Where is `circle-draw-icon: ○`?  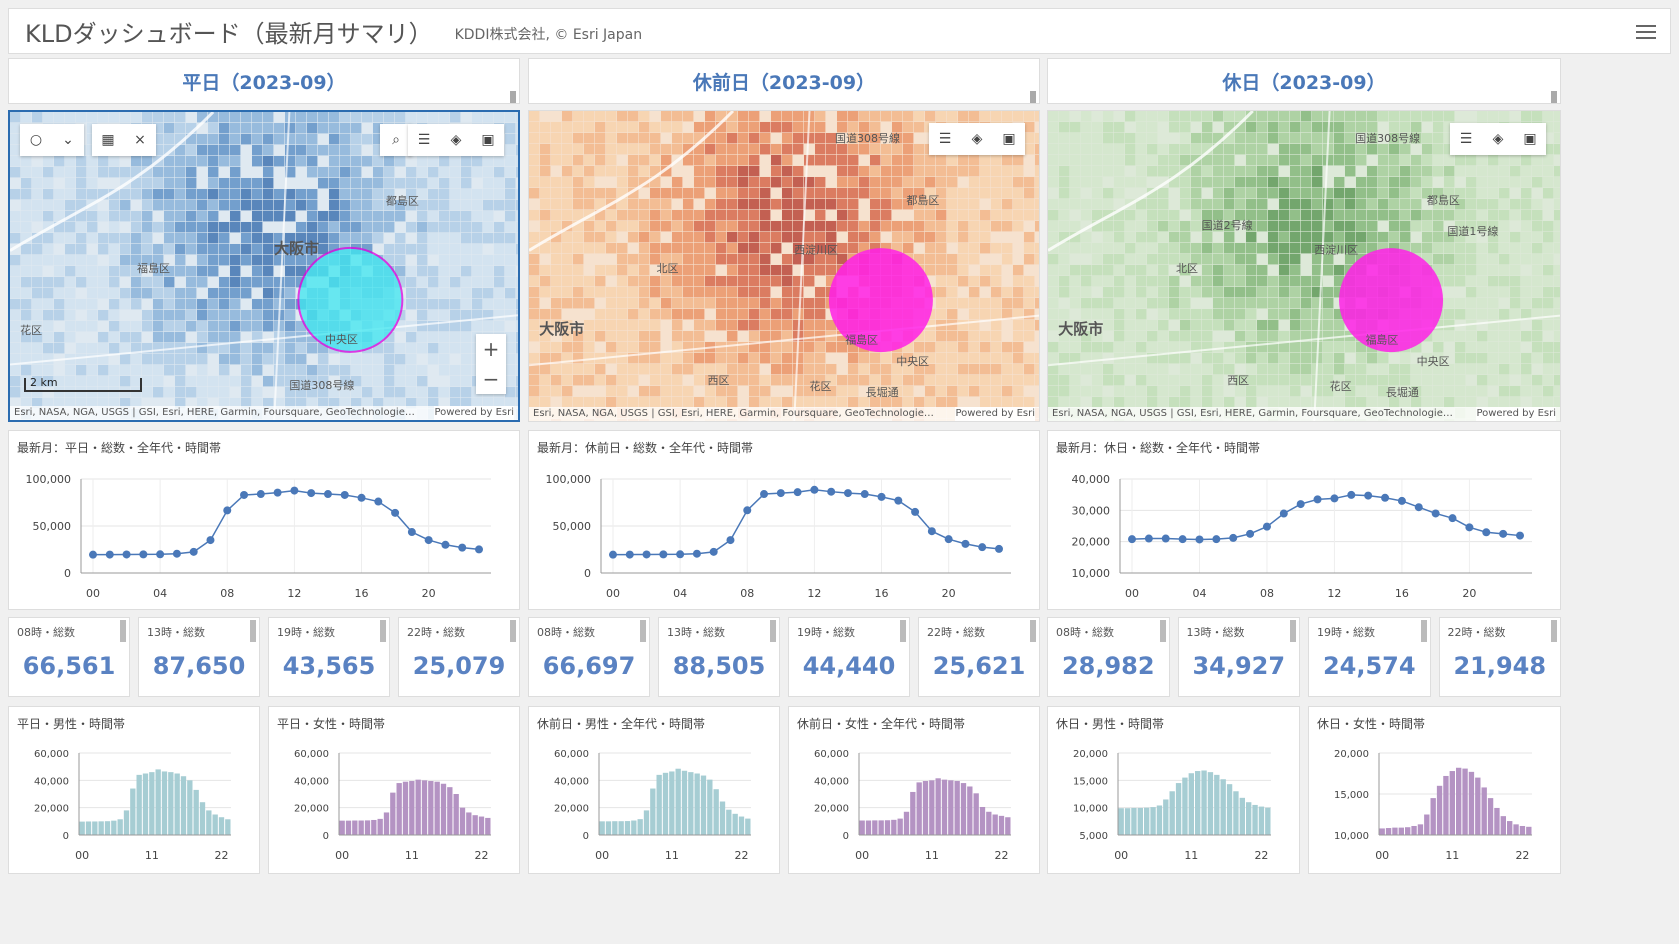 circle-draw-icon: ○ is located at coordinates (36, 140).